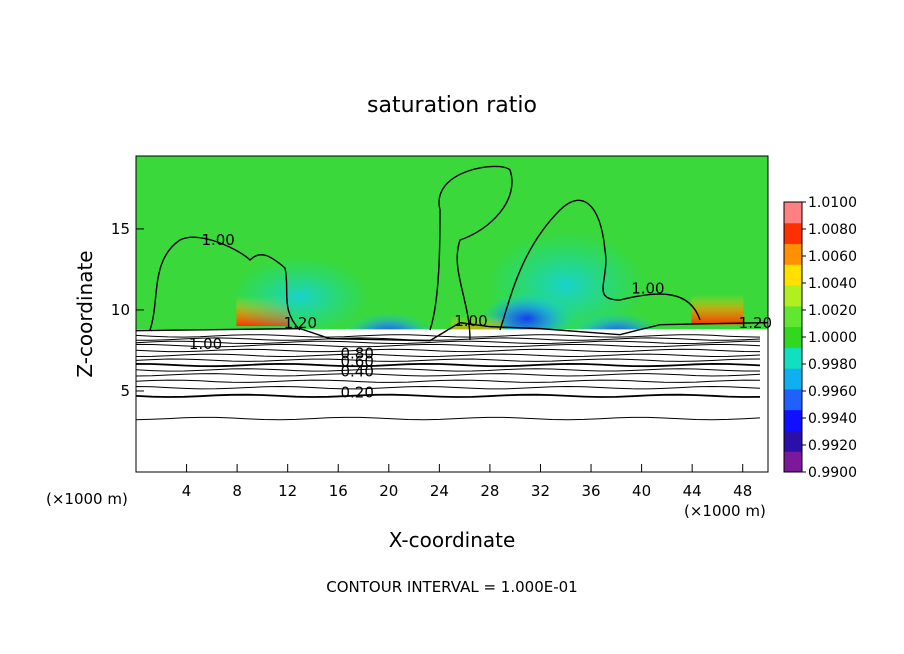 The width and height of the screenshot is (904, 654). Describe the element at coordinates (120, 229) in the screenshot. I see `y-tick-label-2: 15` at that location.